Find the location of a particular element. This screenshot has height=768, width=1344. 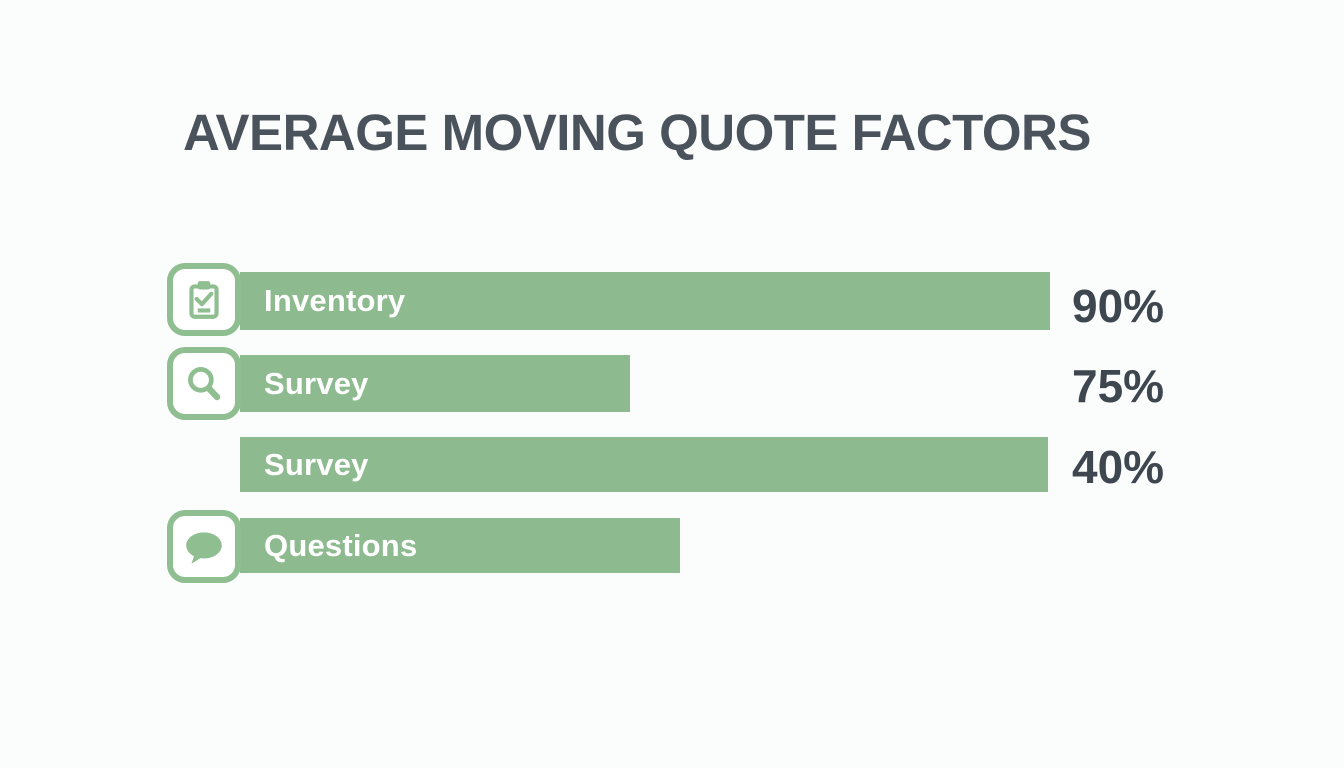

bar-survey-2: Survey is located at coordinates (644, 464).